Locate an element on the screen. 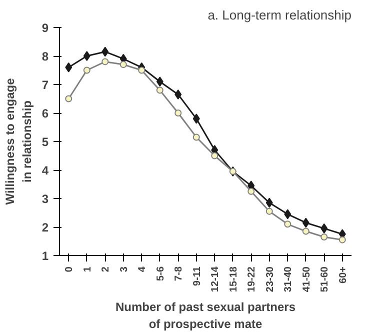 The image size is (366, 333). x-tick-label: 4 is located at coordinates (142, 269).